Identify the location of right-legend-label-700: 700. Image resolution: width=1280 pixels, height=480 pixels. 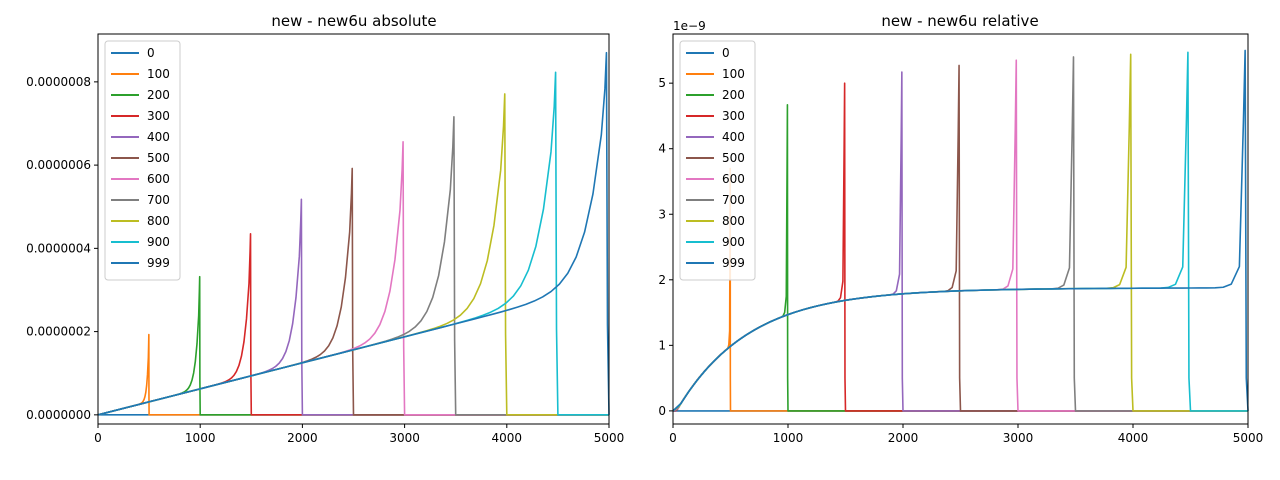
(733, 200).